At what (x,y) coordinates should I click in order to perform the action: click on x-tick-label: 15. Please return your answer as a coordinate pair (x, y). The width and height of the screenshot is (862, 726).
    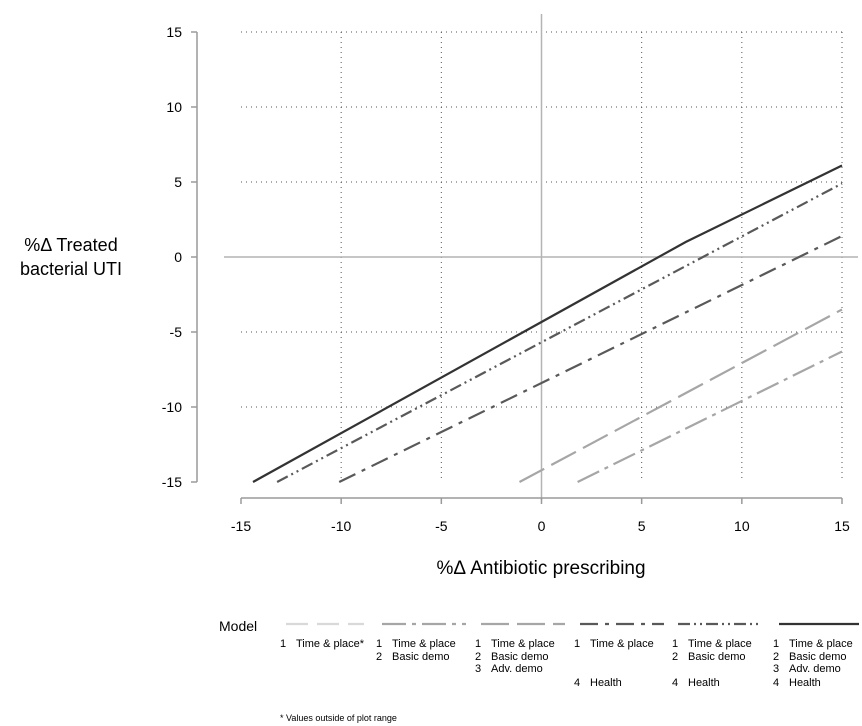
    Looking at the image, I should click on (842, 526).